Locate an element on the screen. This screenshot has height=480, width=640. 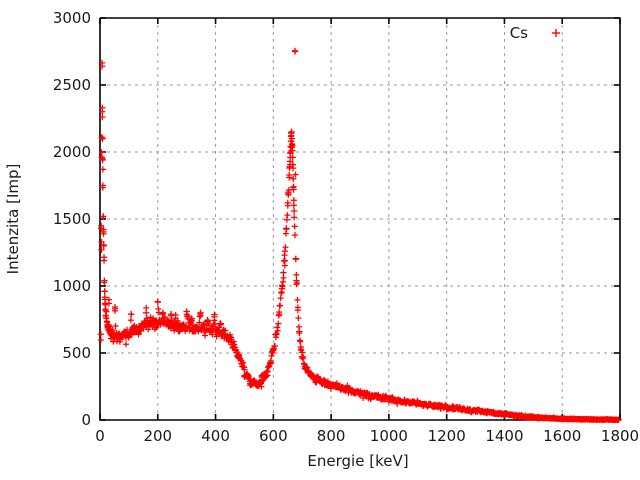
x-axis-title: Energie [keV] is located at coordinates (357, 461).